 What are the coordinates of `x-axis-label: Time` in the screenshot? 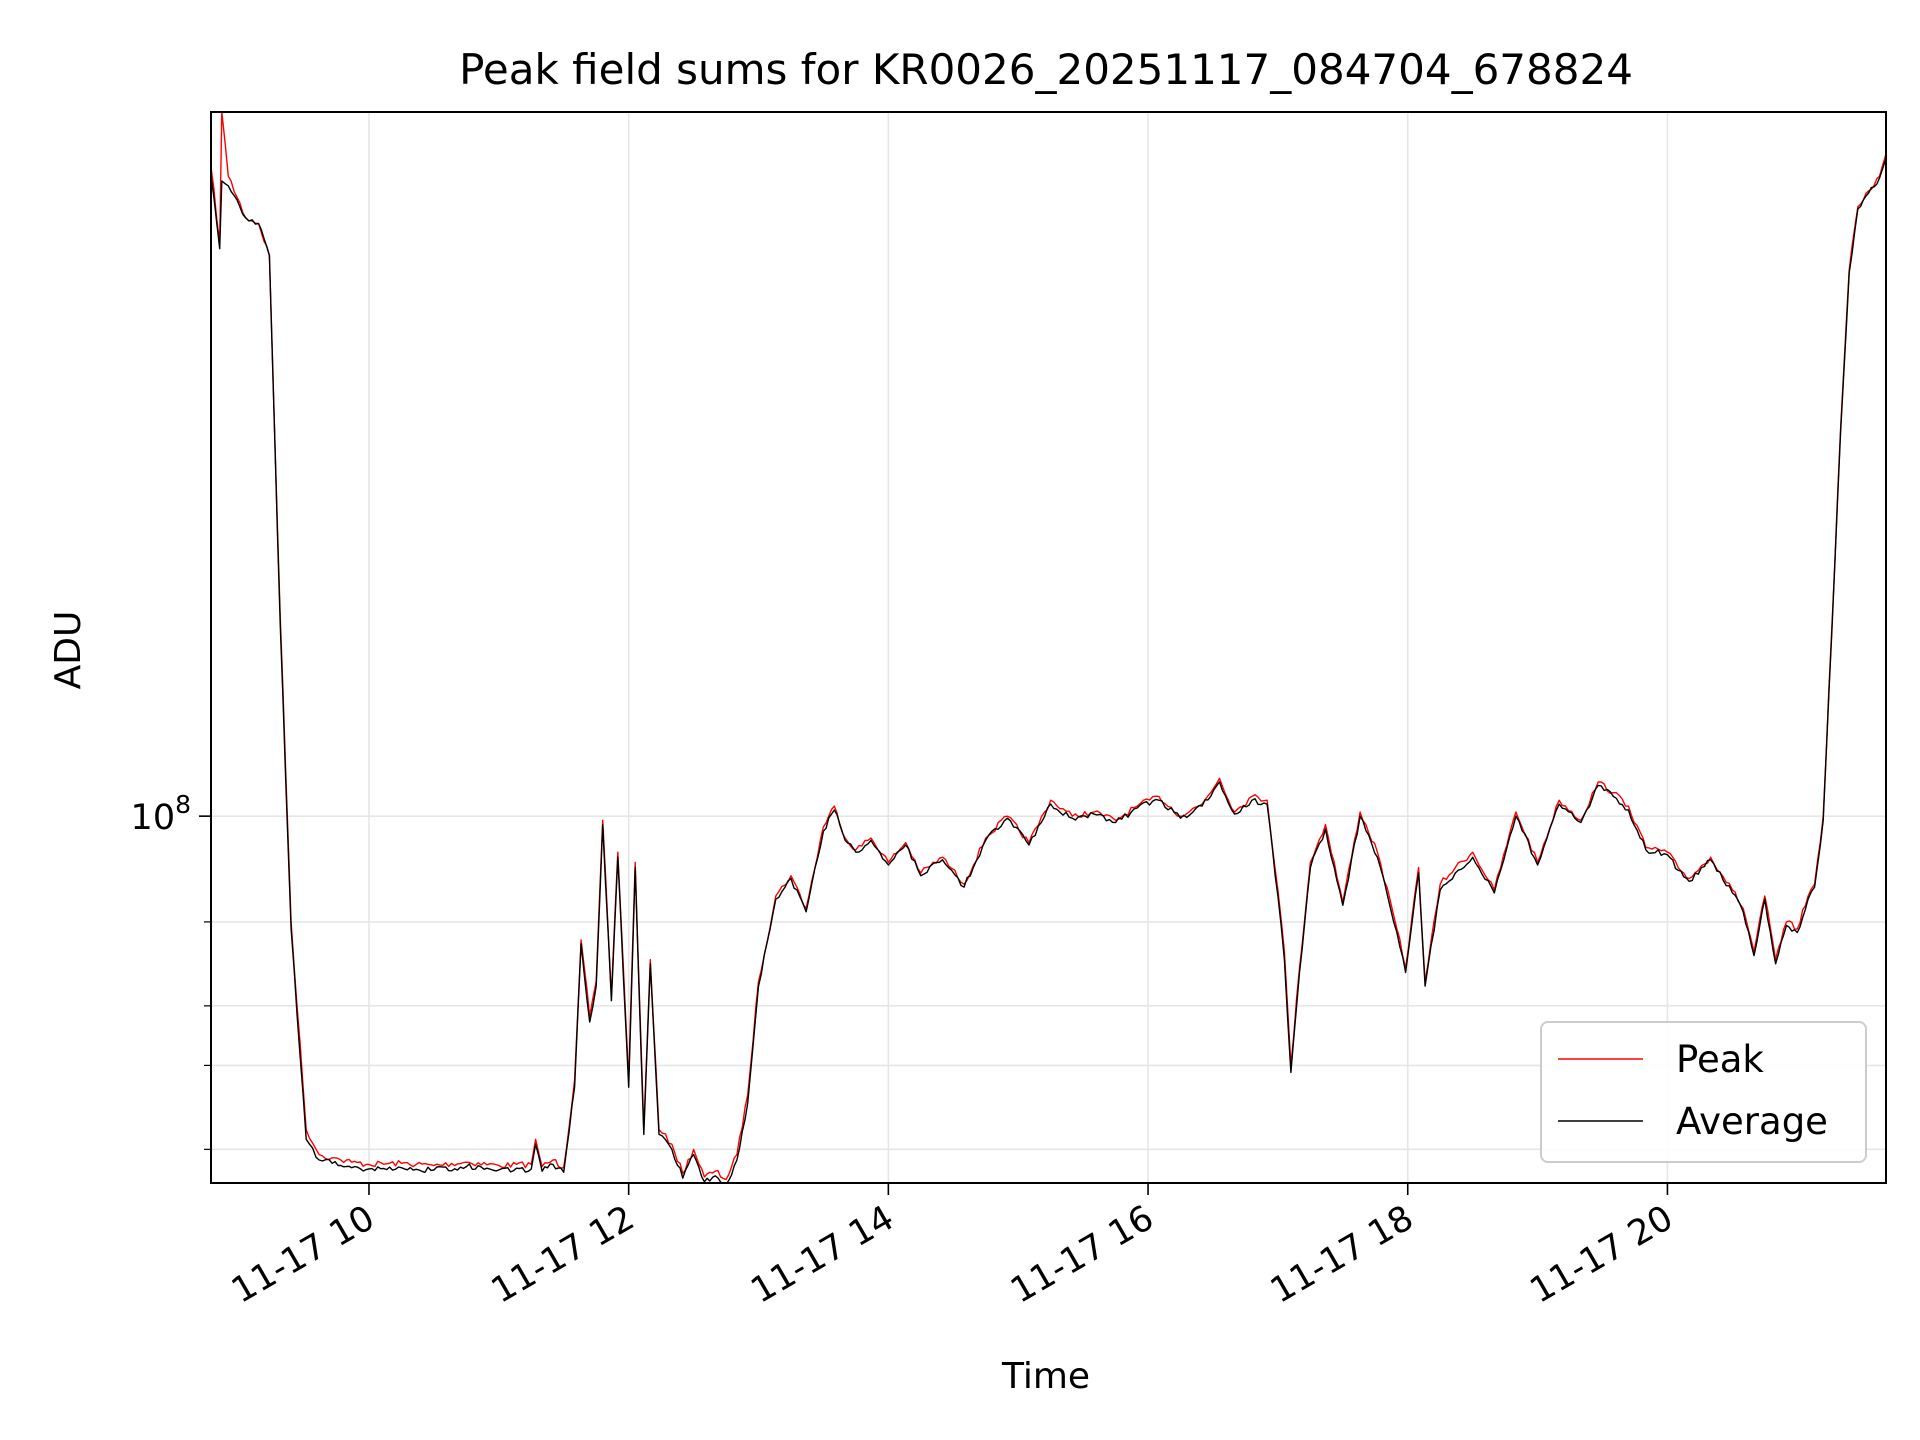 It's located at (1045, 1376).